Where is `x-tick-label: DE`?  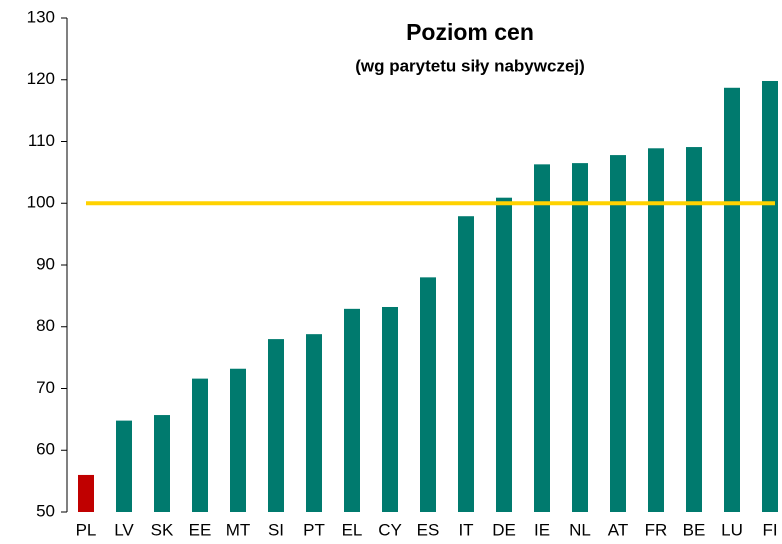
x-tick-label: DE is located at coordinates (504, 529).